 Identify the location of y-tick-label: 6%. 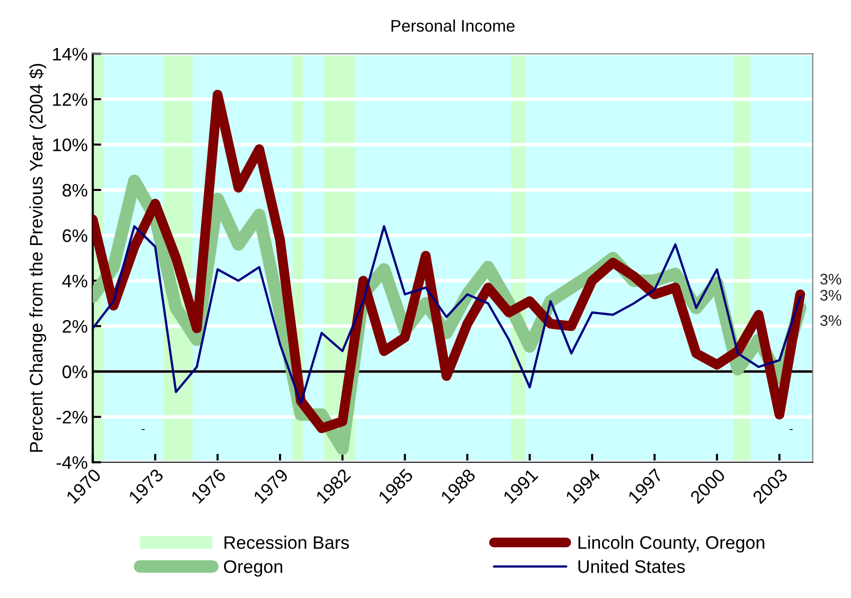
(75, 235).